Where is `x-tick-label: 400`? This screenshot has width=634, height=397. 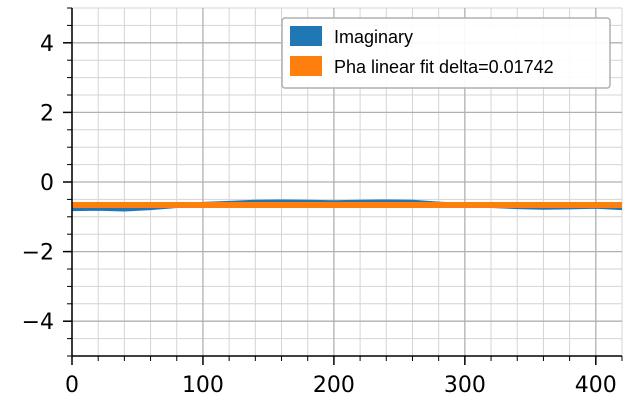
x-tick-label: 400 is located at coordinates (596, 385).